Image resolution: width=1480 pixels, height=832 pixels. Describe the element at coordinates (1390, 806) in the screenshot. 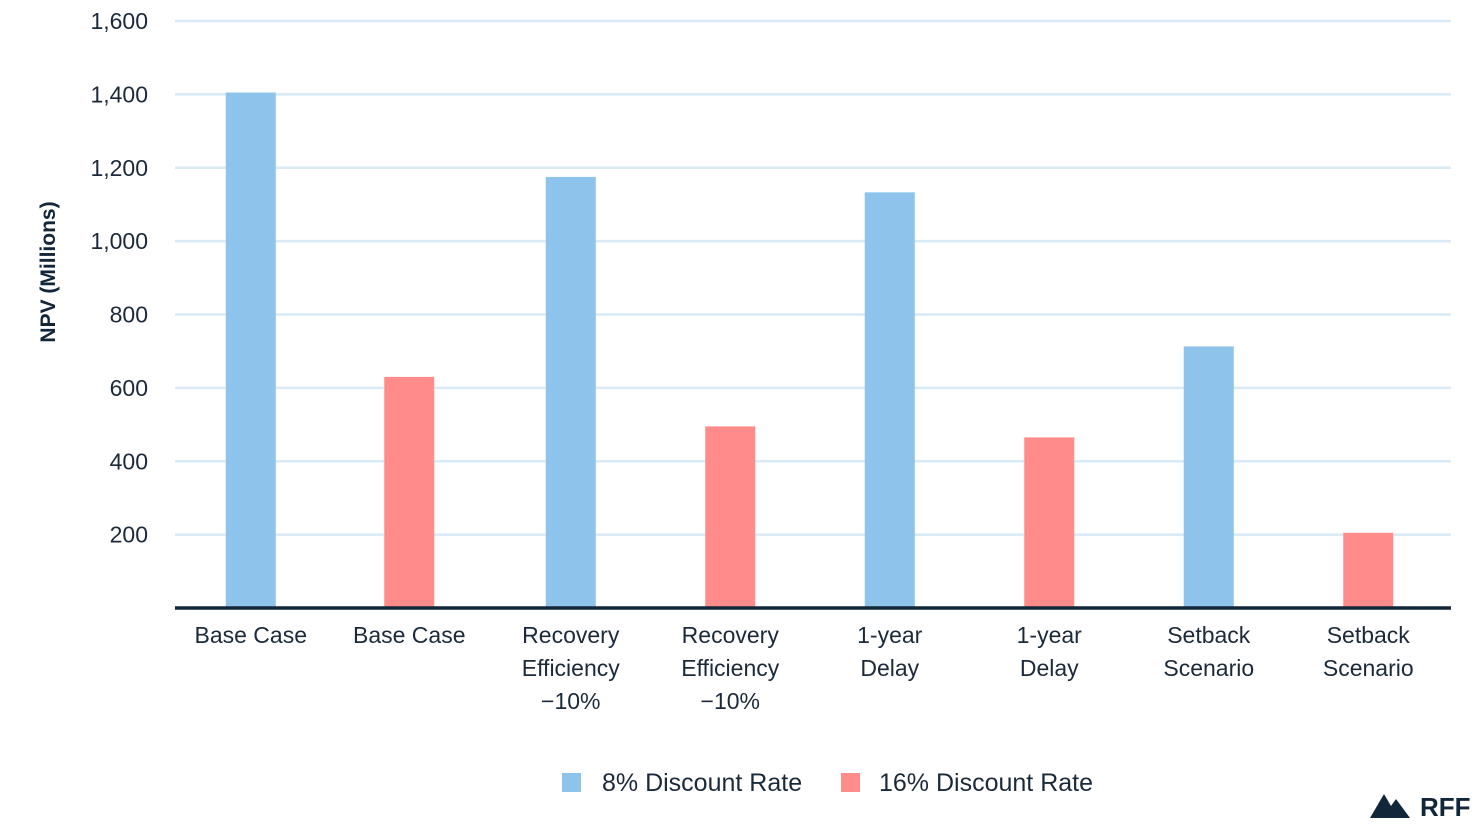

I see `mountain-icon` at that location.